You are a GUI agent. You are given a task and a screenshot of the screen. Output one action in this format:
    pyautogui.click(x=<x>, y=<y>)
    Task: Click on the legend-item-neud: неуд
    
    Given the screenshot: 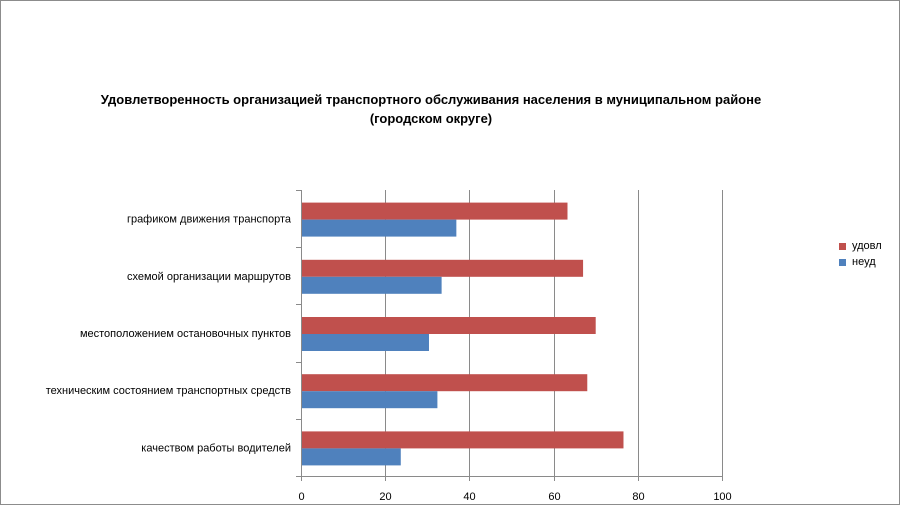 What is the action you would take?
    pyautogui.click(x=860, y=262)
    